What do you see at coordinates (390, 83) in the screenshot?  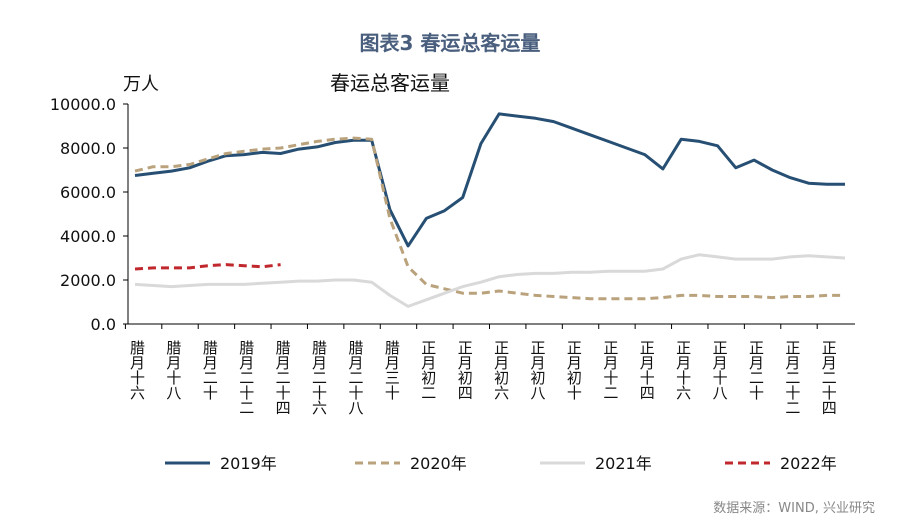 I see `subtitle: 春运总客运量` at bounding box center [390, 83].